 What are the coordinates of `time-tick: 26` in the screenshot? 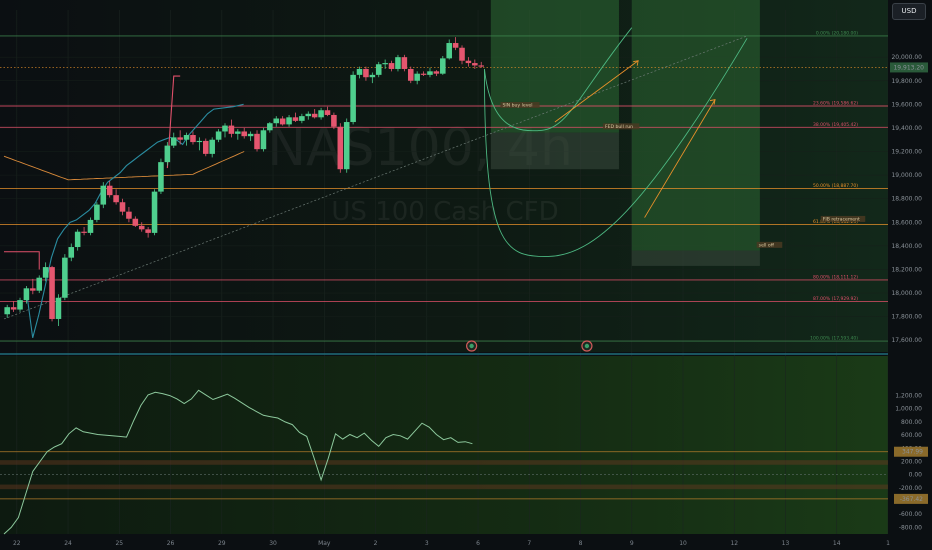 It's located at (171, 543).